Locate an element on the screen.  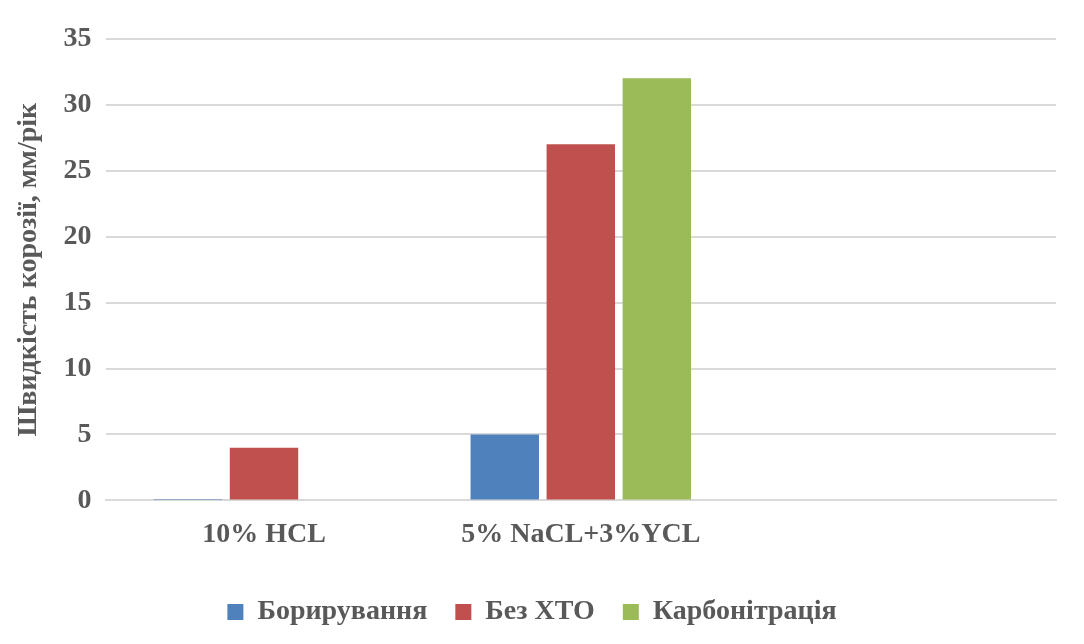
y-axis-title: Швидкість корозії, мм/рік is located at coordinates (27, 269).